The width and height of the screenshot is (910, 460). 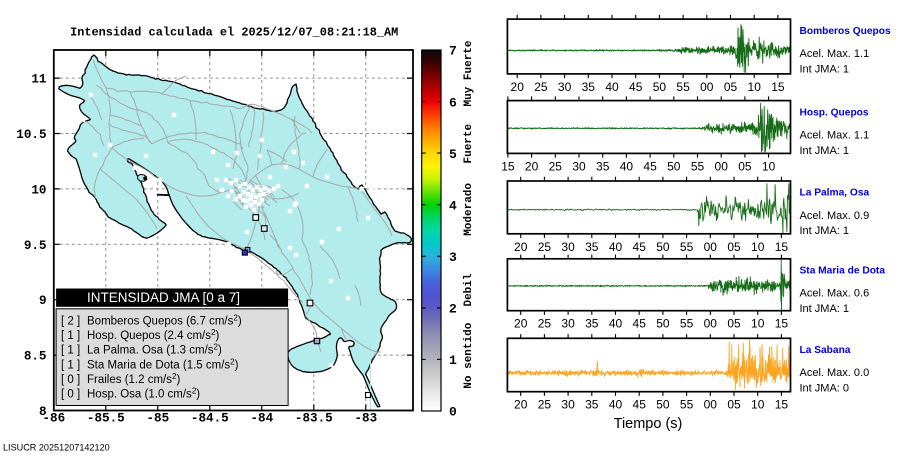 What do you see at coordinates (469, 355) in the screenshot?
I see `svg-text: No sentido` at bounding box center [469, 355].